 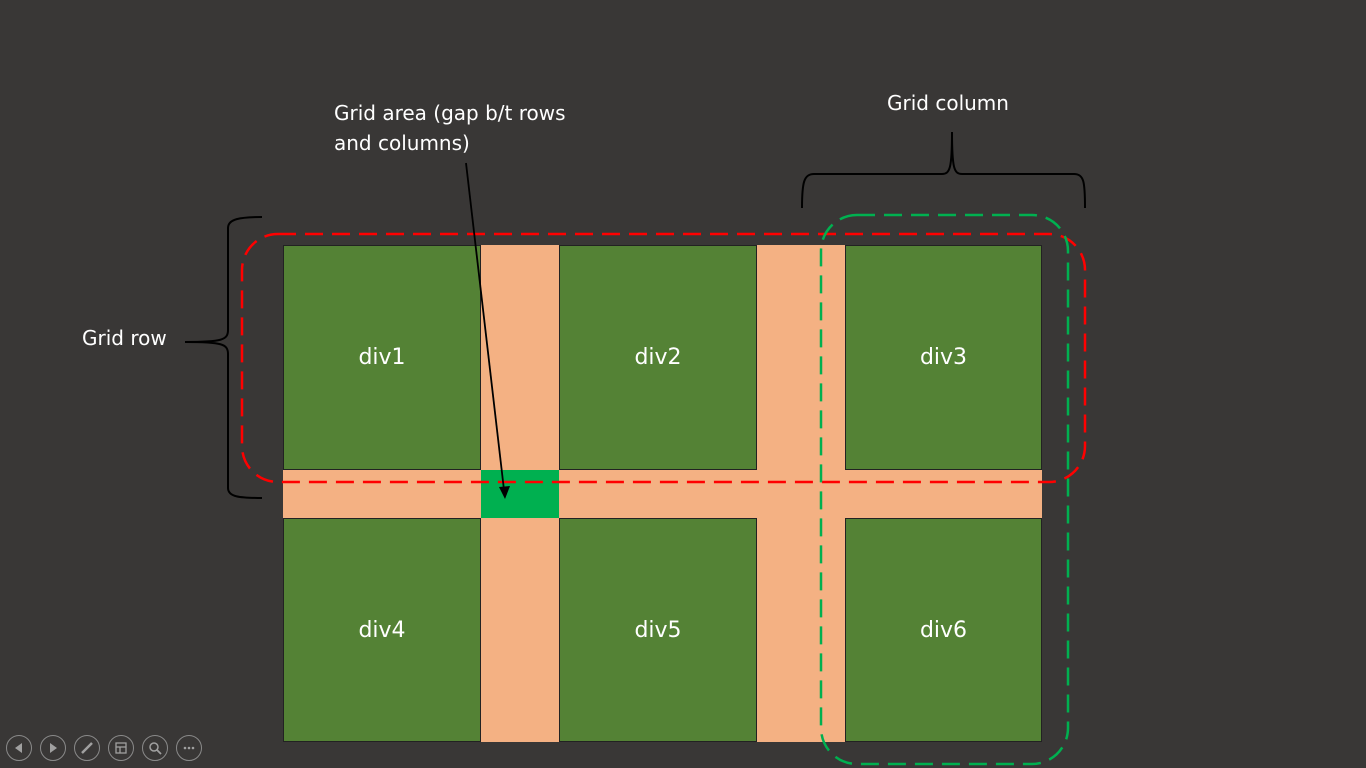 I want to click on pen-icon, so click(x=87, y=748).